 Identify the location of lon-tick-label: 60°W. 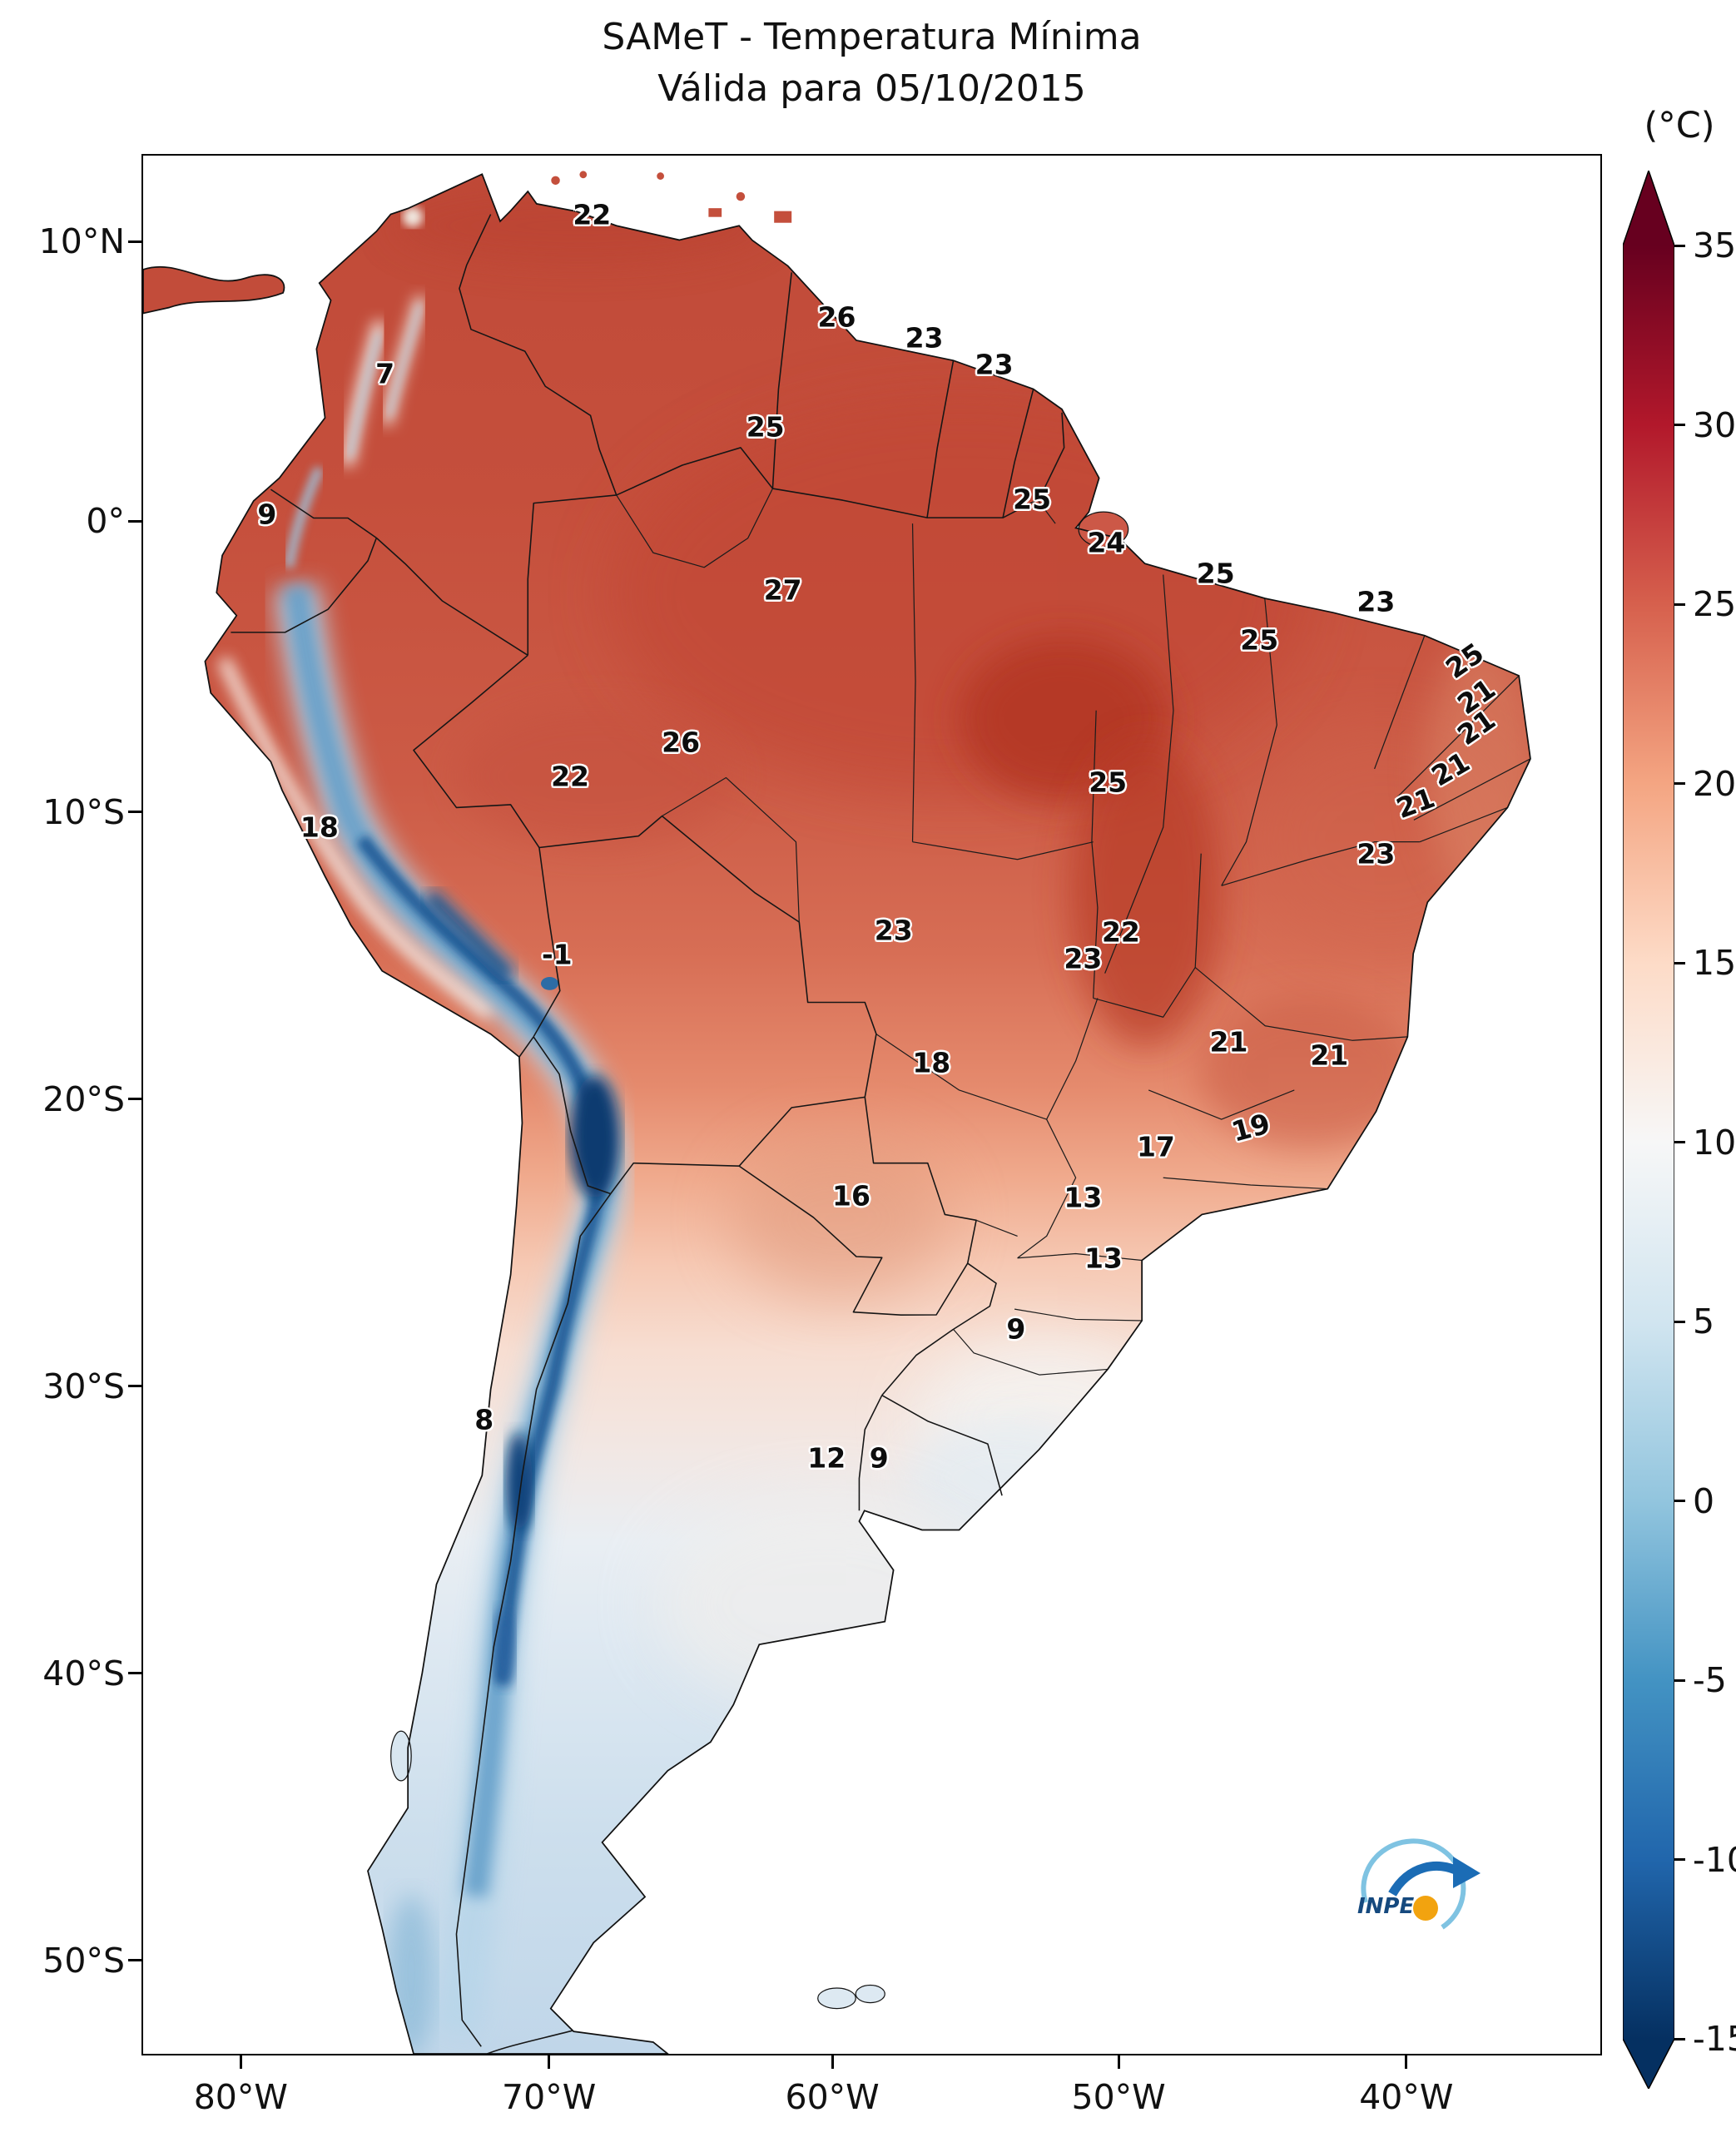
(832, 2097).